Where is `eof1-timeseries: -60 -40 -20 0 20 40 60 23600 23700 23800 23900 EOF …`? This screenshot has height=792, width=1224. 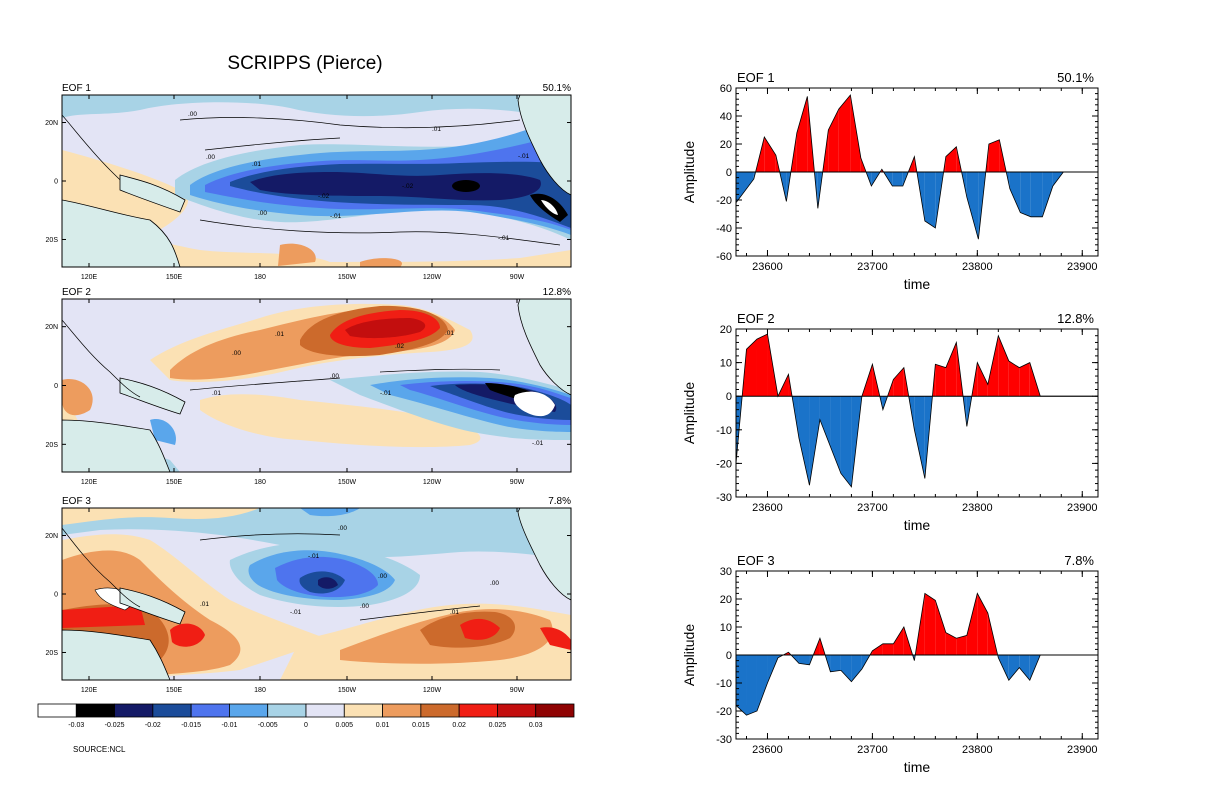 eof1-timeseries: -60 -40 -20 0 20 40 60 23600 23700 23800 23900 EOF … is located at coordinates (890, 181).